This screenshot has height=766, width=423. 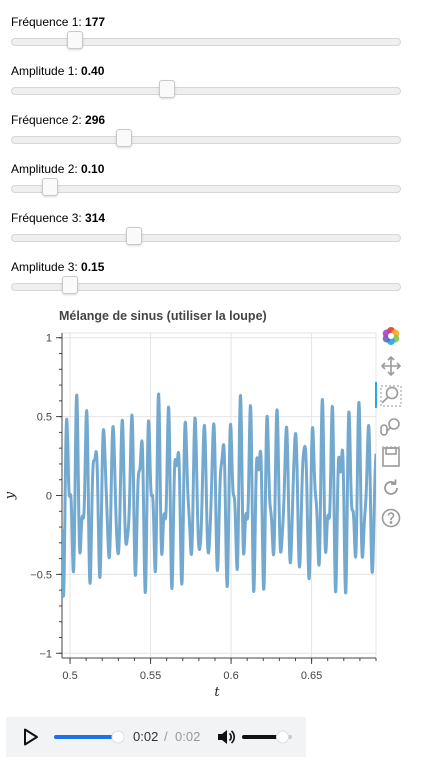 I want to click on slider-row: Fréquence 1: 177, so click(x=206, y=31).